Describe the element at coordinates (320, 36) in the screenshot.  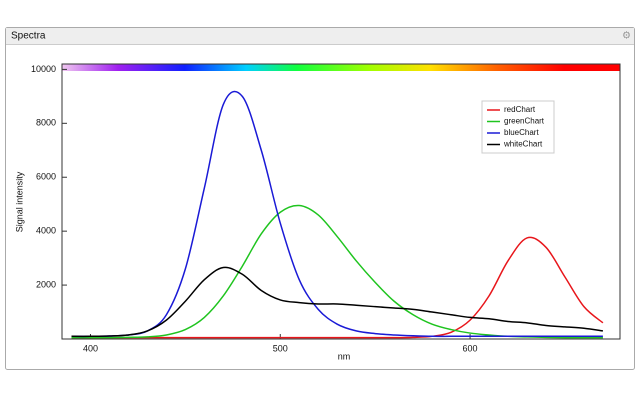
I see `panel-header` at that location.